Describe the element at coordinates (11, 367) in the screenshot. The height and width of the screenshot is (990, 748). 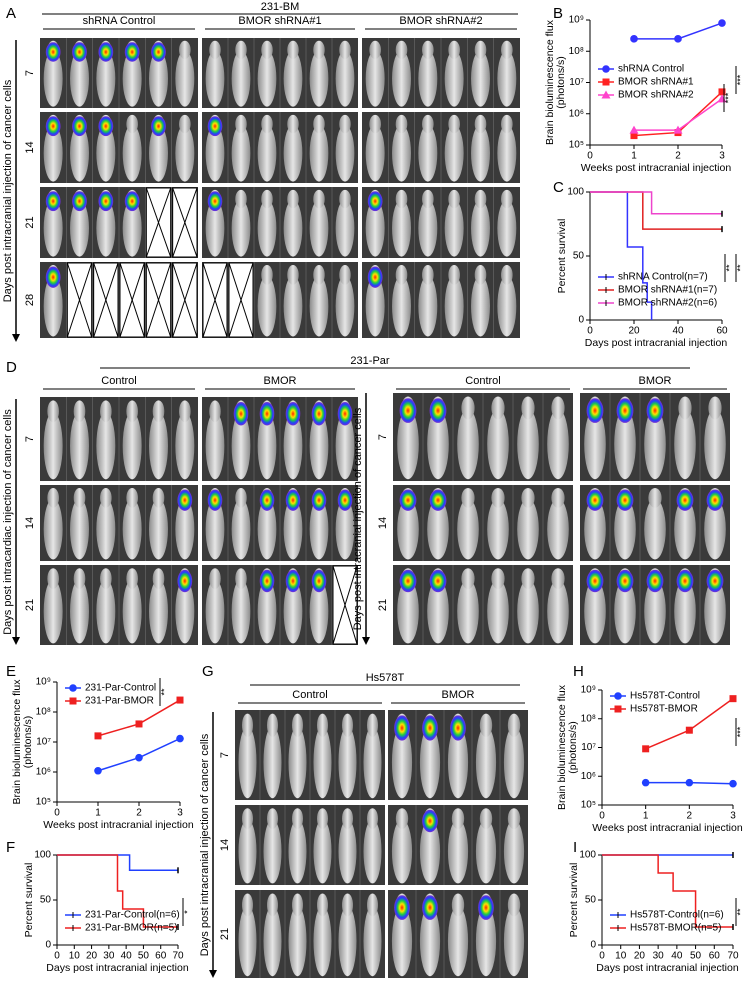
I see `panel-label: D` at that location.